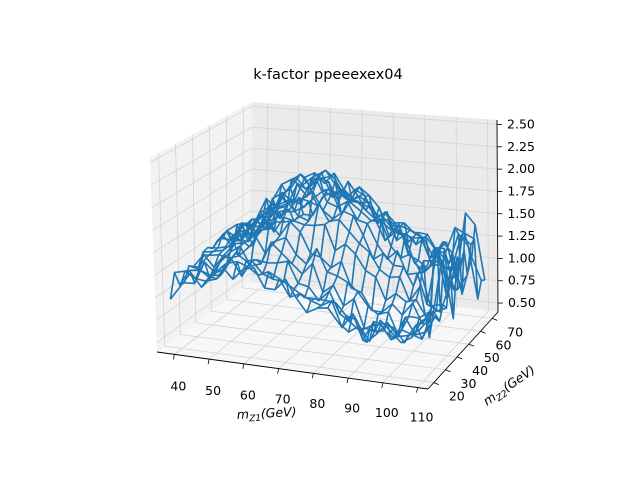  What do you see at coordinates (327, 75) in the screenshot?
I see `chart-title: k-factor ppeeexex04` at bounding box center [327, 75].